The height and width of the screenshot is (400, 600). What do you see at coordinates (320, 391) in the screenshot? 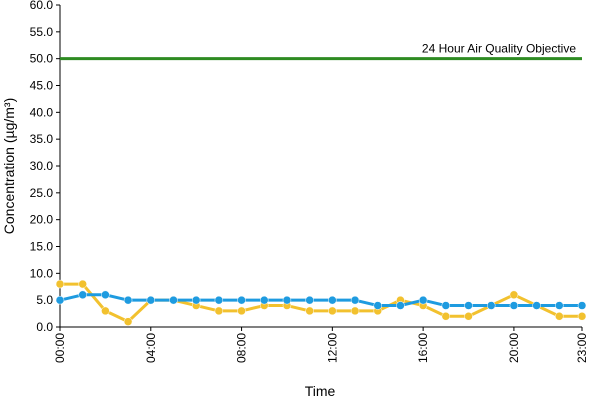
I see `x-axis-title: Time` at bounding box center [320, 391].